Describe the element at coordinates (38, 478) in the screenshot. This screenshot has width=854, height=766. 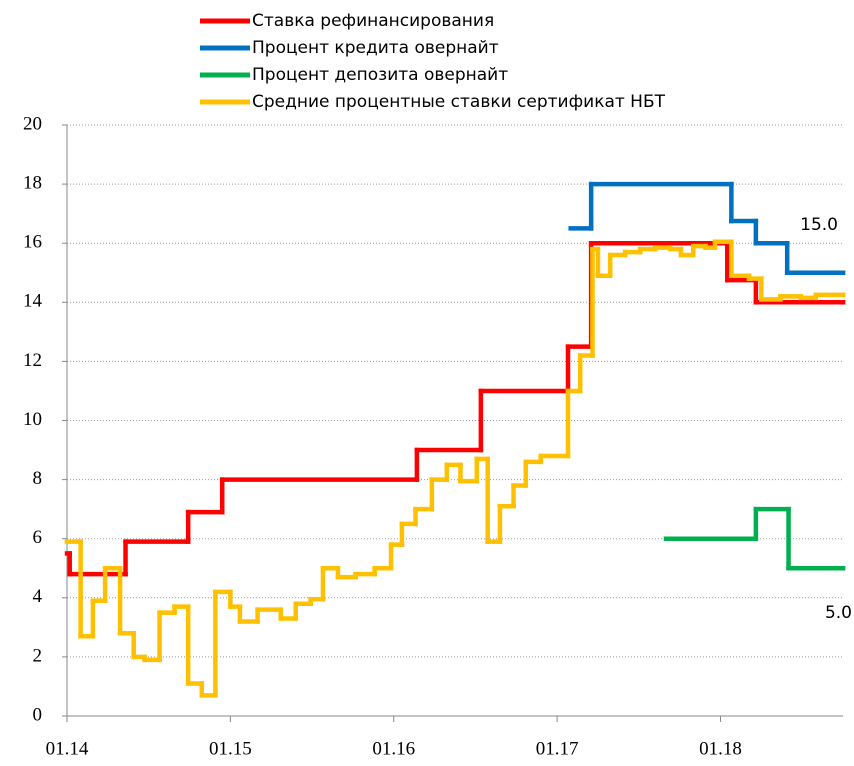
I see `y-tick-label: 8` at that location.